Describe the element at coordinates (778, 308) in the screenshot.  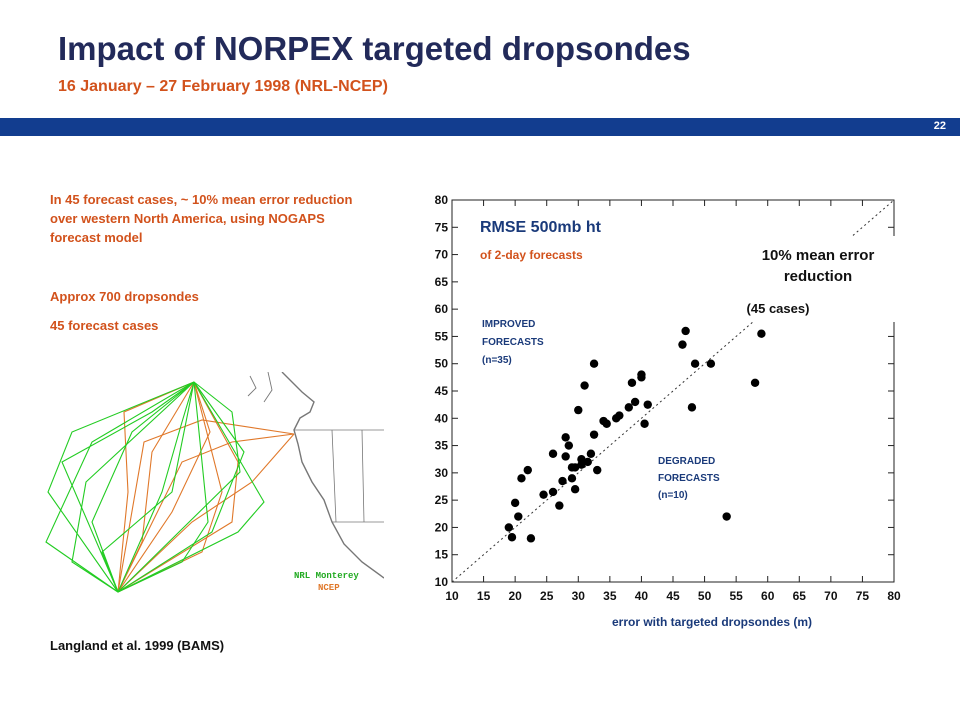
I see `cases-annotation: (45 cases)` at that location.